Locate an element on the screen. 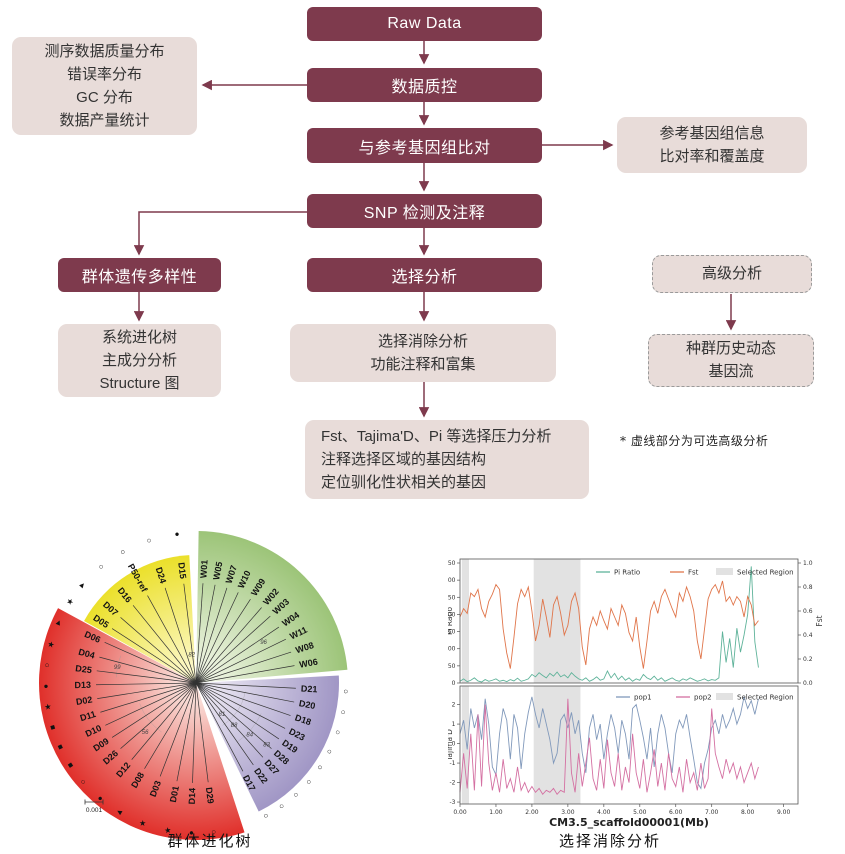 This screenshot has width=845, height=854. tree-leaf-label: W05 is located at coordinates (217, 571).